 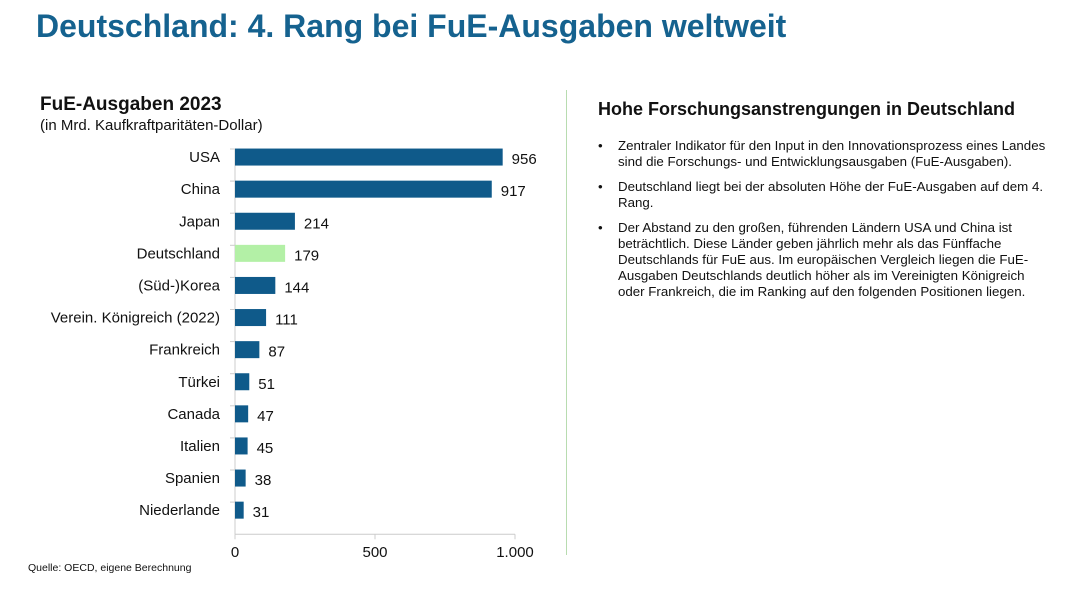 What do you see at coordinates (200, 446) in the screenshot?
I see `category-label: Italien` at bounding box center [200, 446].